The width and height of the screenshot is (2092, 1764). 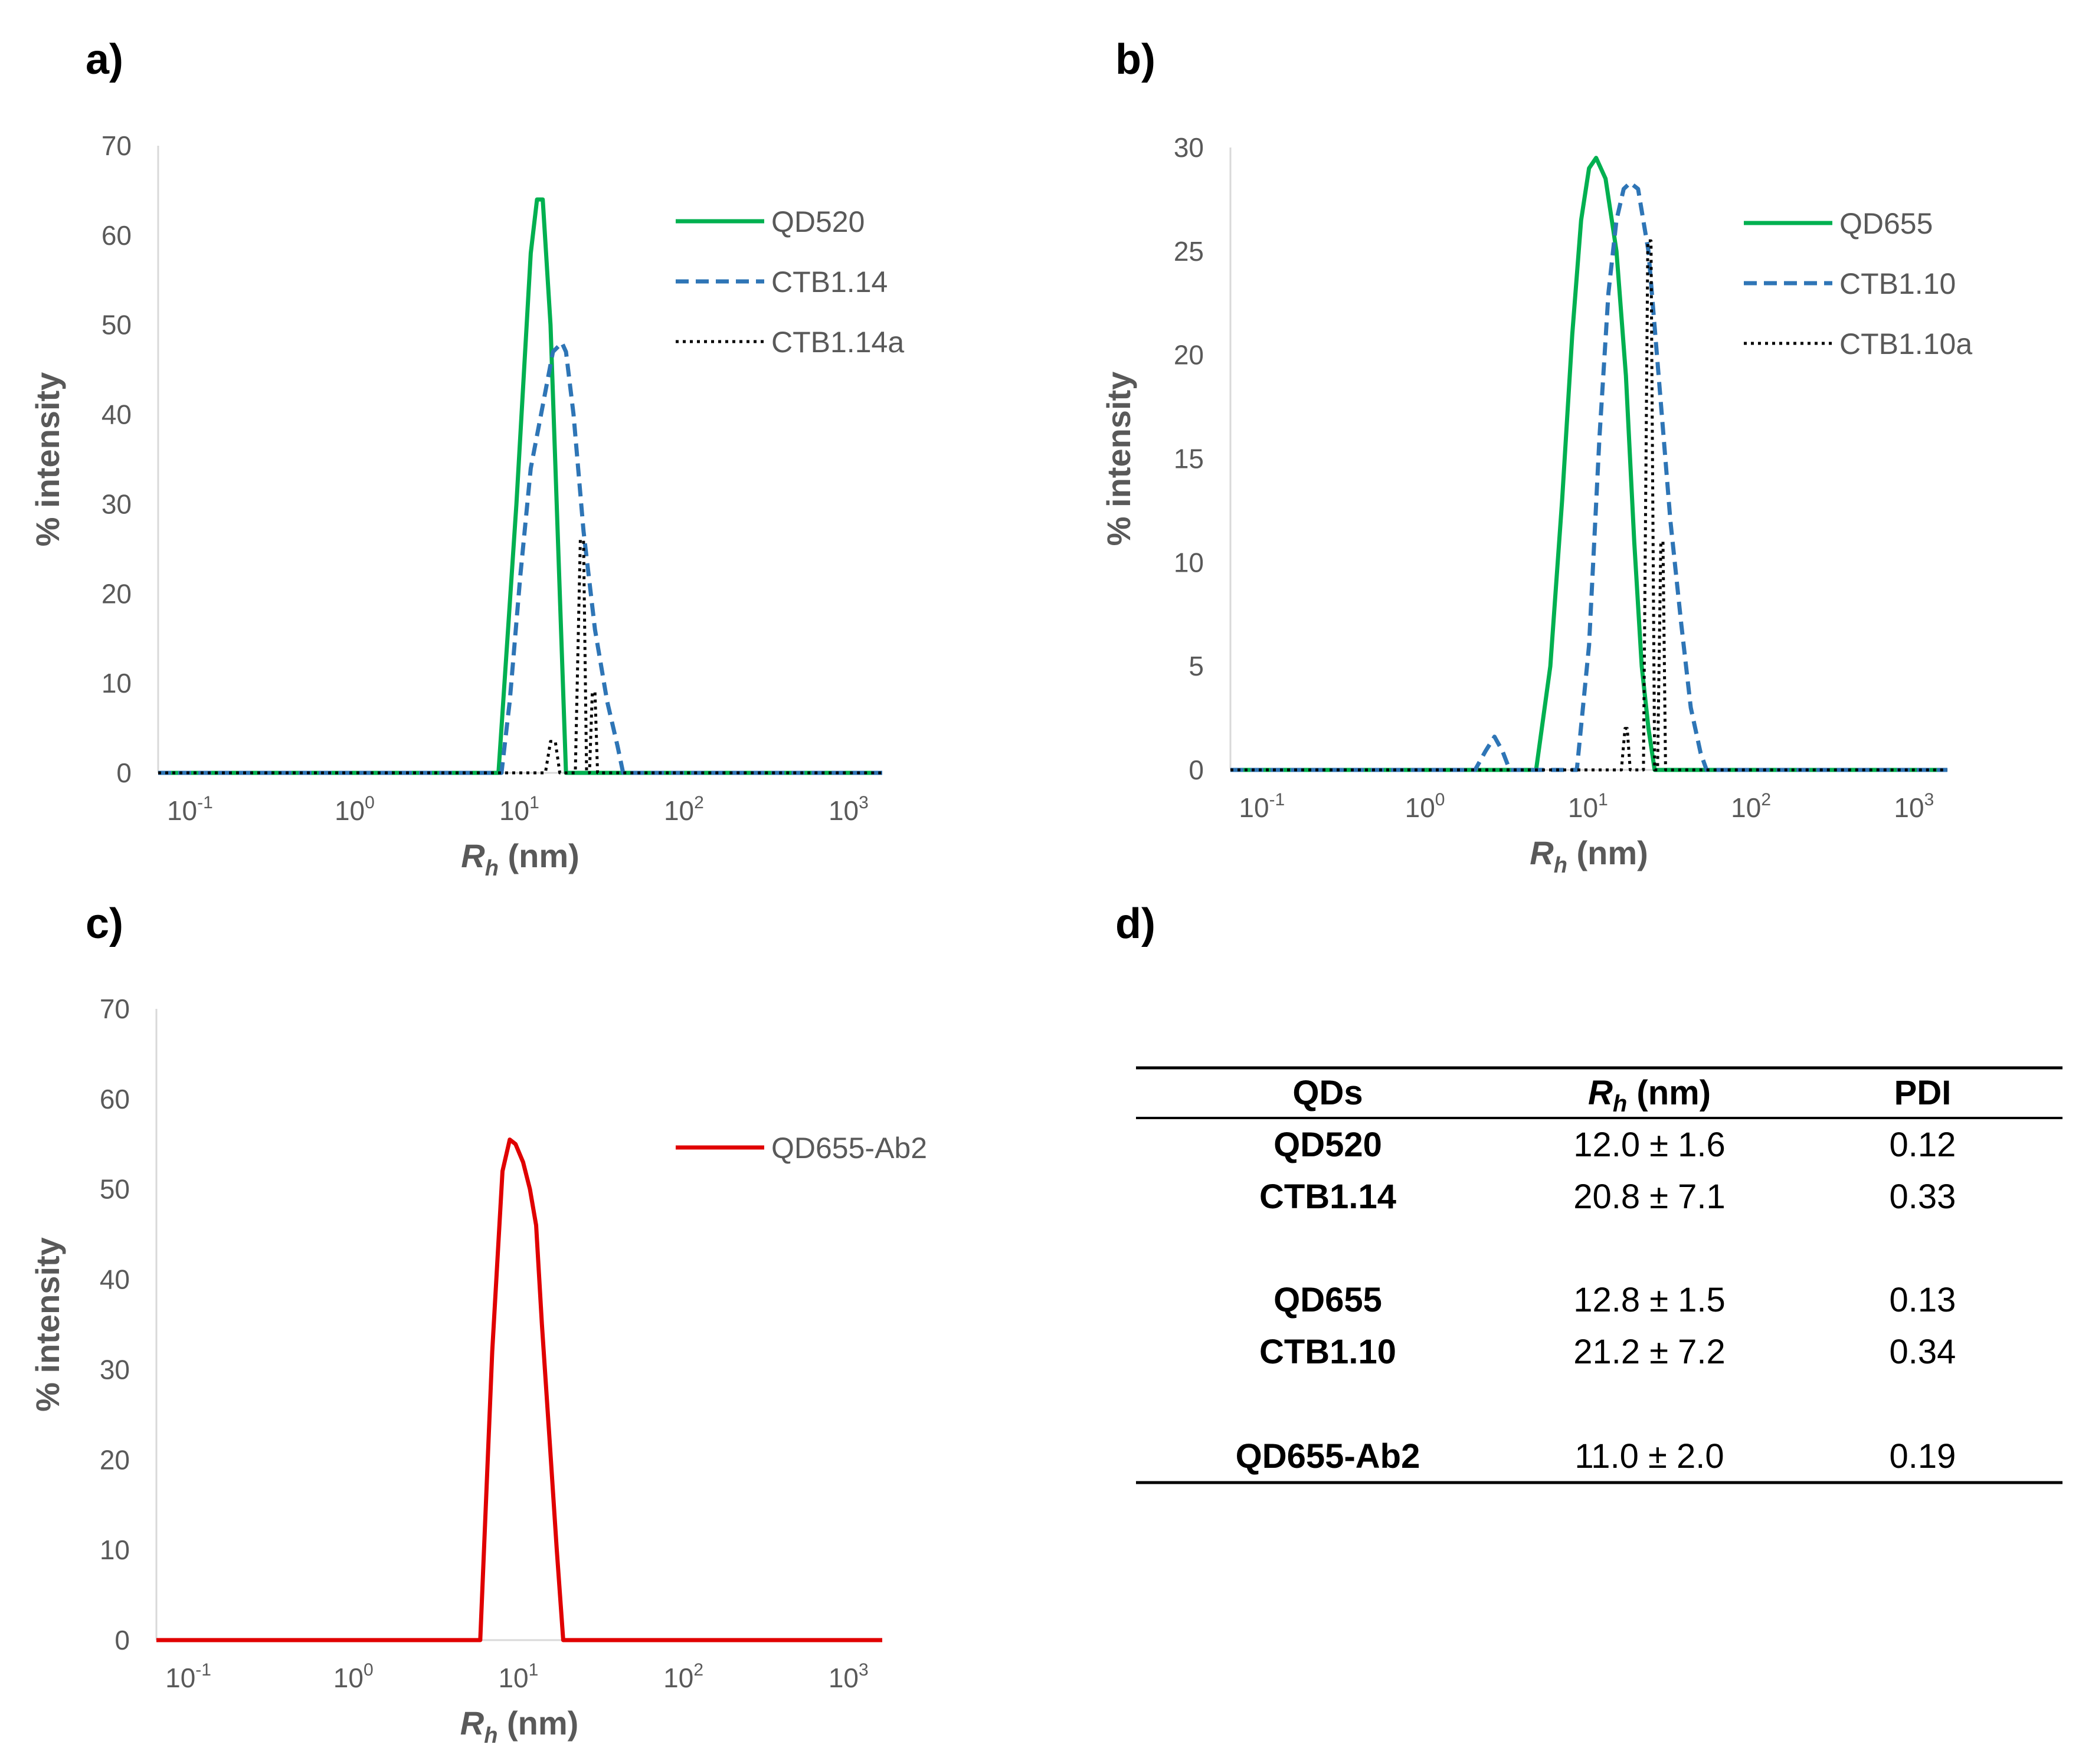 What do you see at coordinates (1328, 1197) in the screenshot?
I see `table-cell-name: CTB1.14` at bounding box center [1328, 1197].